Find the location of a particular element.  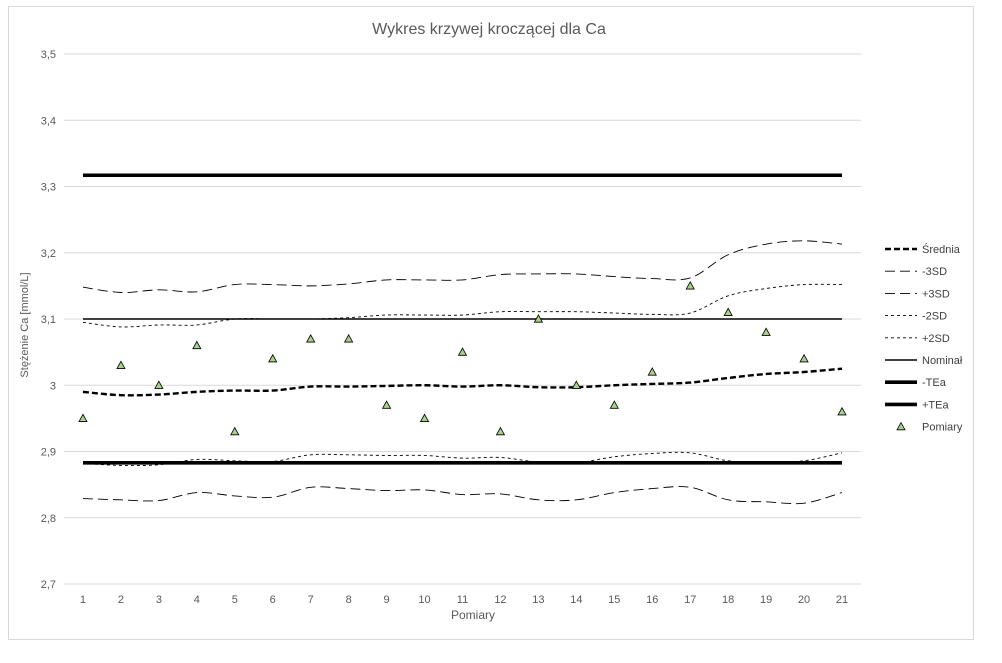

x-tick-label: 14 is located at coordinates (576, 600).